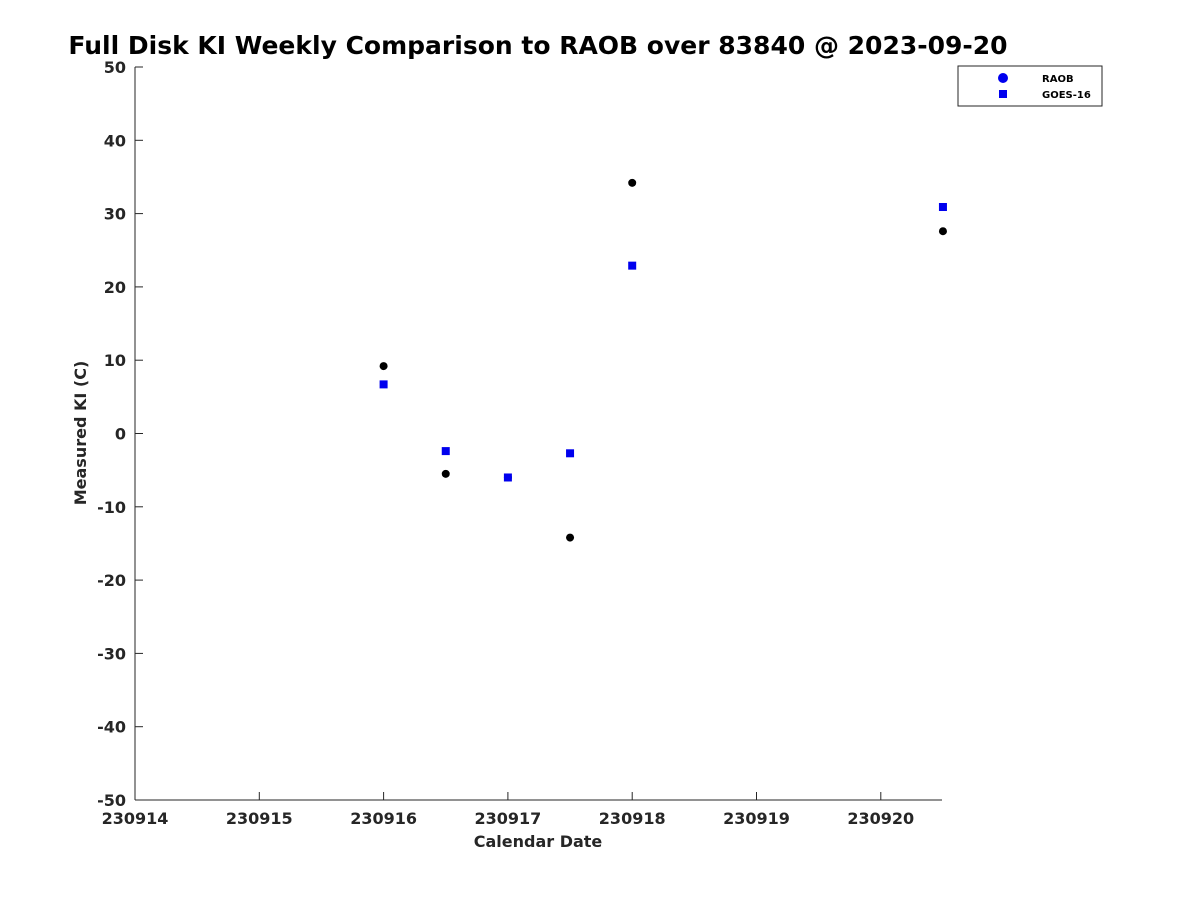 This screenshot has width=1200, height=900. What do you see at coordinates (111, 727) in the screenshot?
I see `y-tick-label: -40` at bounding box center [111, 727].